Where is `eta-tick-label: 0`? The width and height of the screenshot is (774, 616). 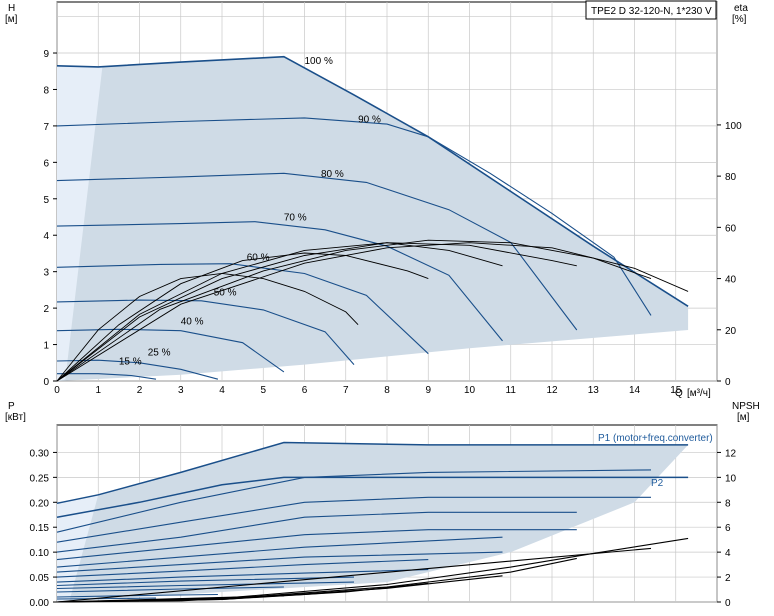 eta-tick-label: 0 is located at coordinates (728, 382).